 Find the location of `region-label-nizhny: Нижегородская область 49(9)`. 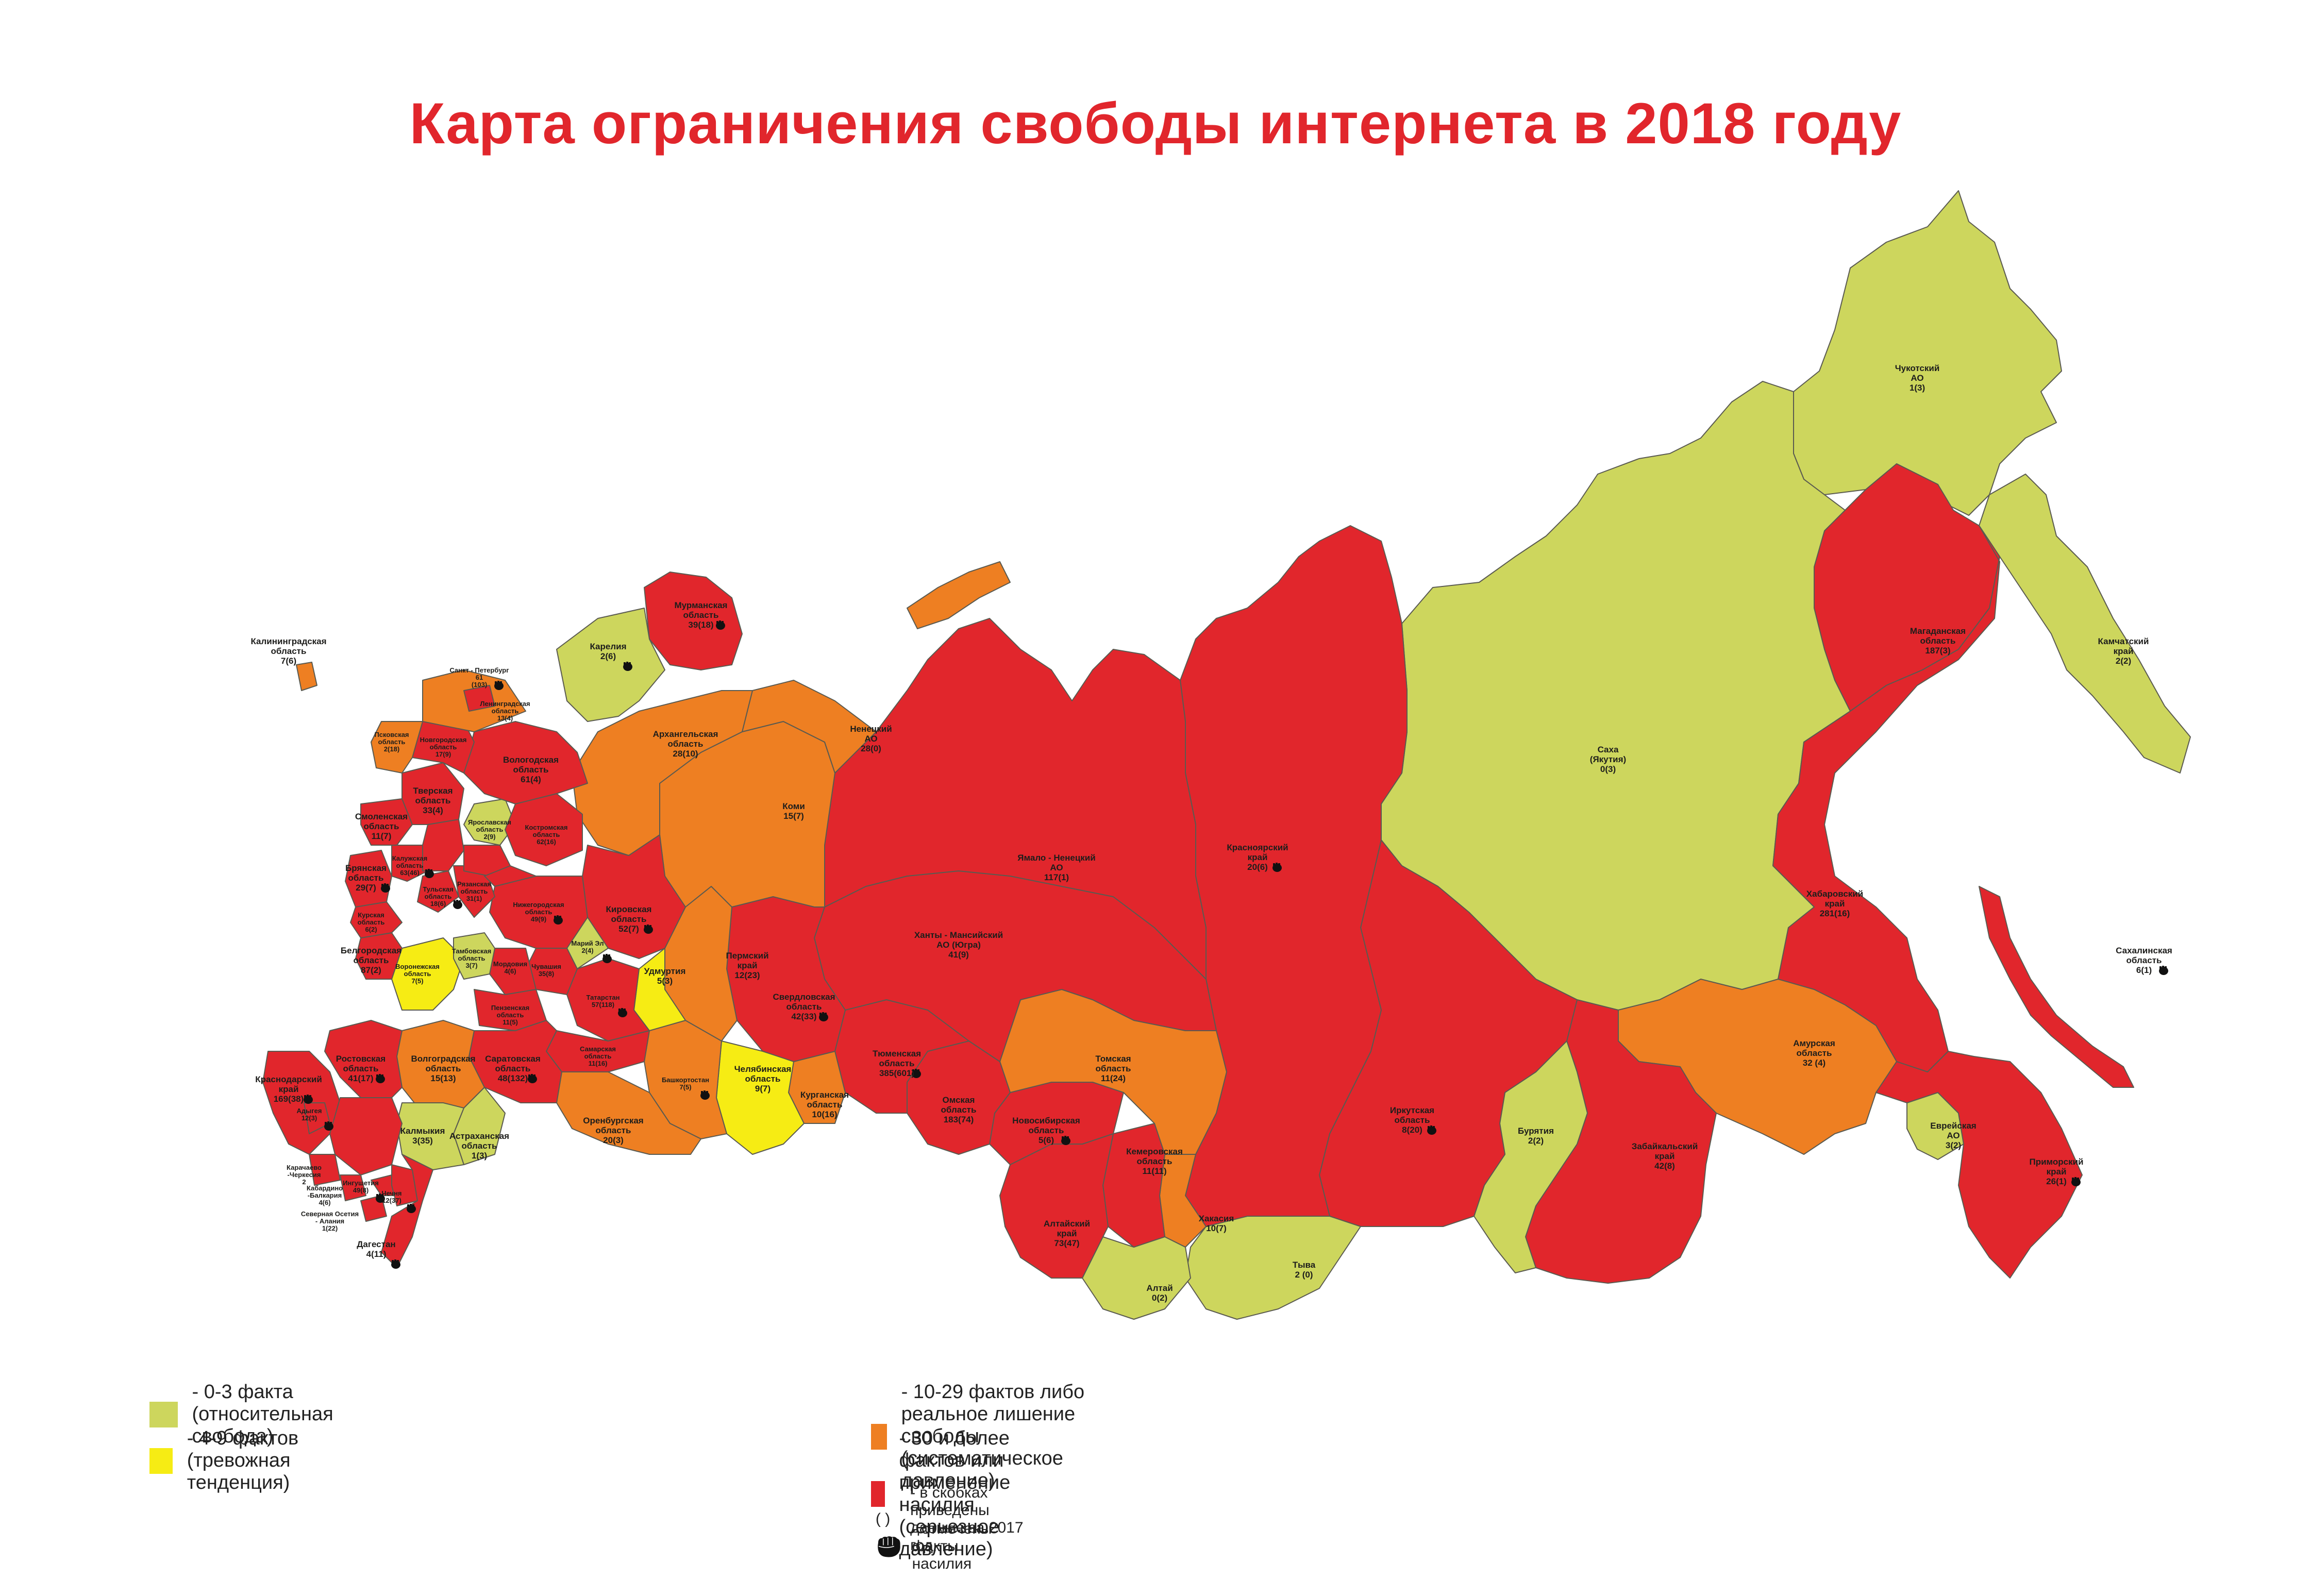

region-label-nizhny: Нижегородская область 49(9) is located at coordinates (538, 912).